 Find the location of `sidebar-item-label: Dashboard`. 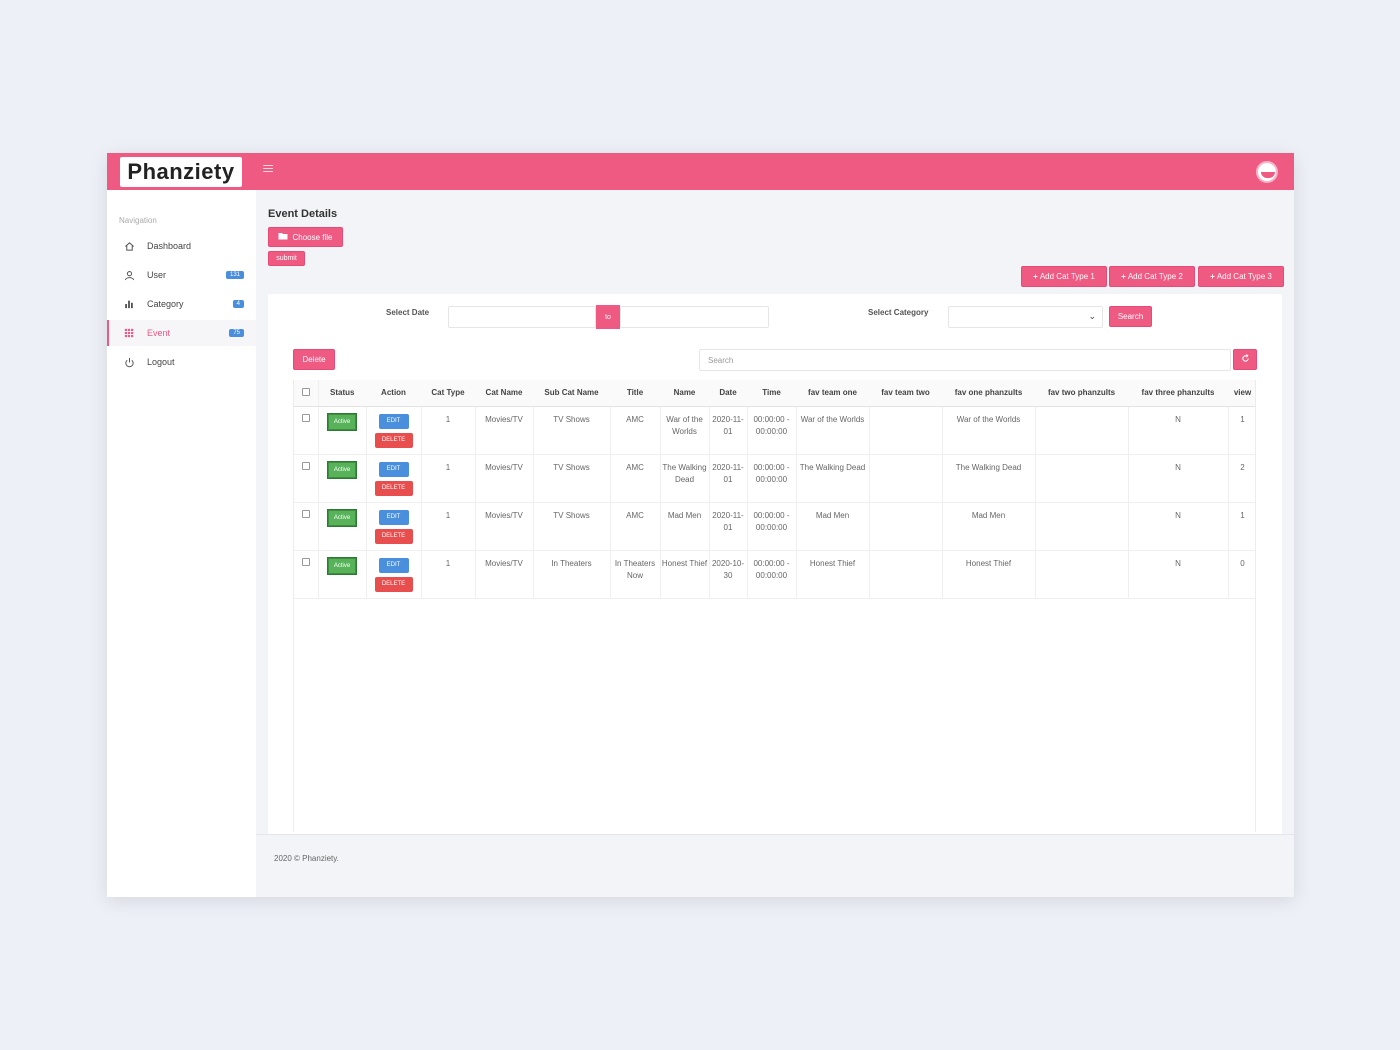

sidebar-item-label: Dashboard is located at coordinates (169, 246).